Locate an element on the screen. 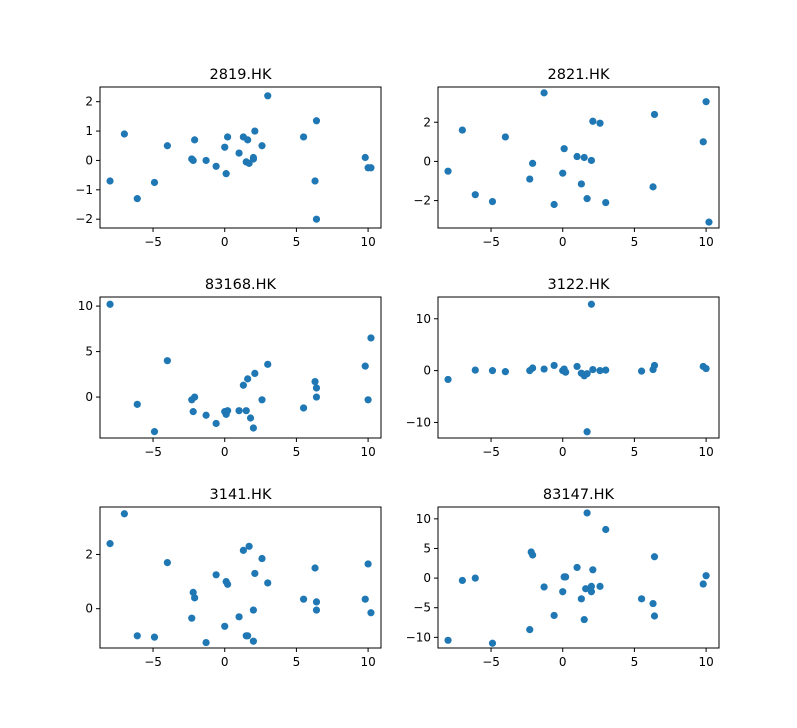  y-tick-label: −10 is located at coordinates (418, 637).